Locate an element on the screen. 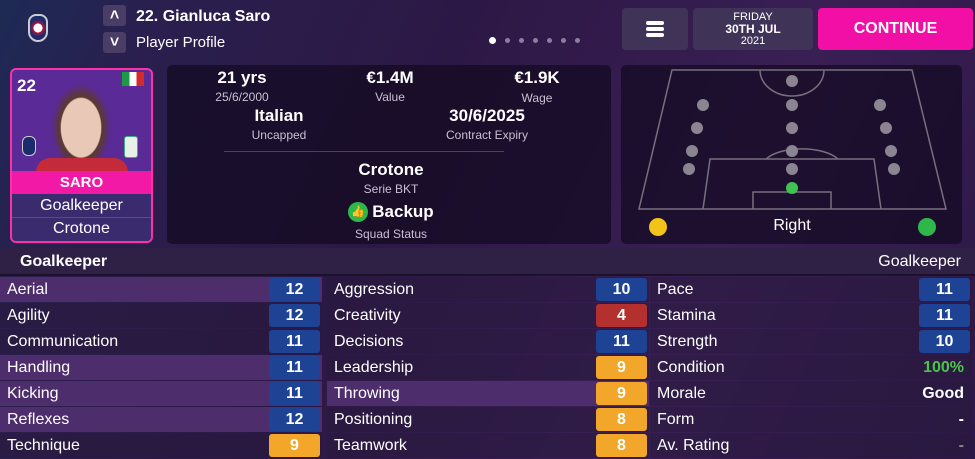  left-foot-icon is located at coordinates (658, 227).